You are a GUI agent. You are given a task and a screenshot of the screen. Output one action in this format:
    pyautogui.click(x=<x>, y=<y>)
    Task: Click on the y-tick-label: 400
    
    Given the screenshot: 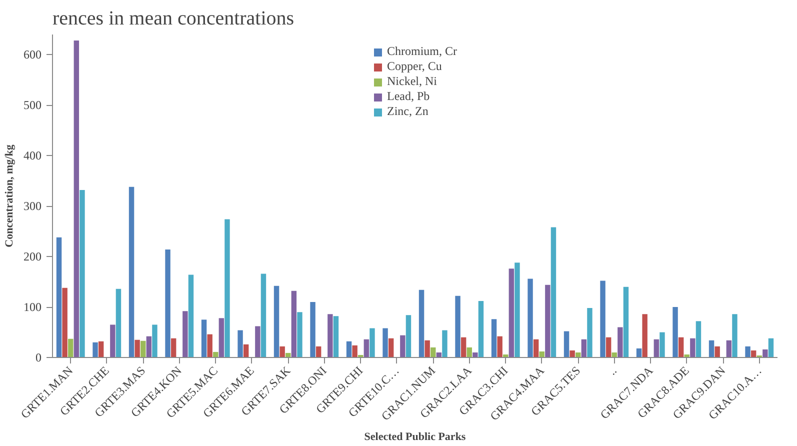 What is the action you would take?
    pyautogui.click(x=33, y=155)
    